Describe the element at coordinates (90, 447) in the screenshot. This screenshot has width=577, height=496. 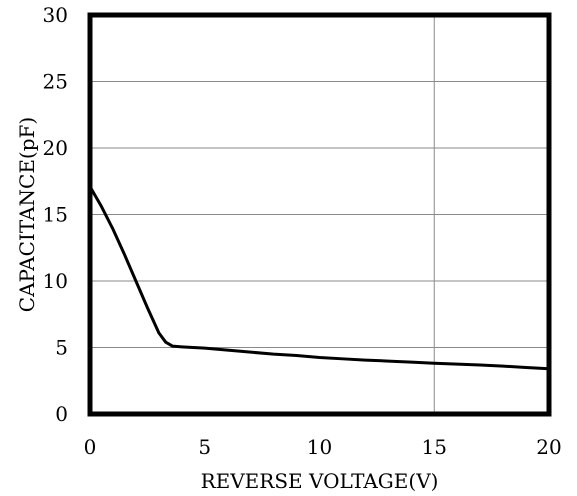
I see `x-tick-label: 0` at that location.